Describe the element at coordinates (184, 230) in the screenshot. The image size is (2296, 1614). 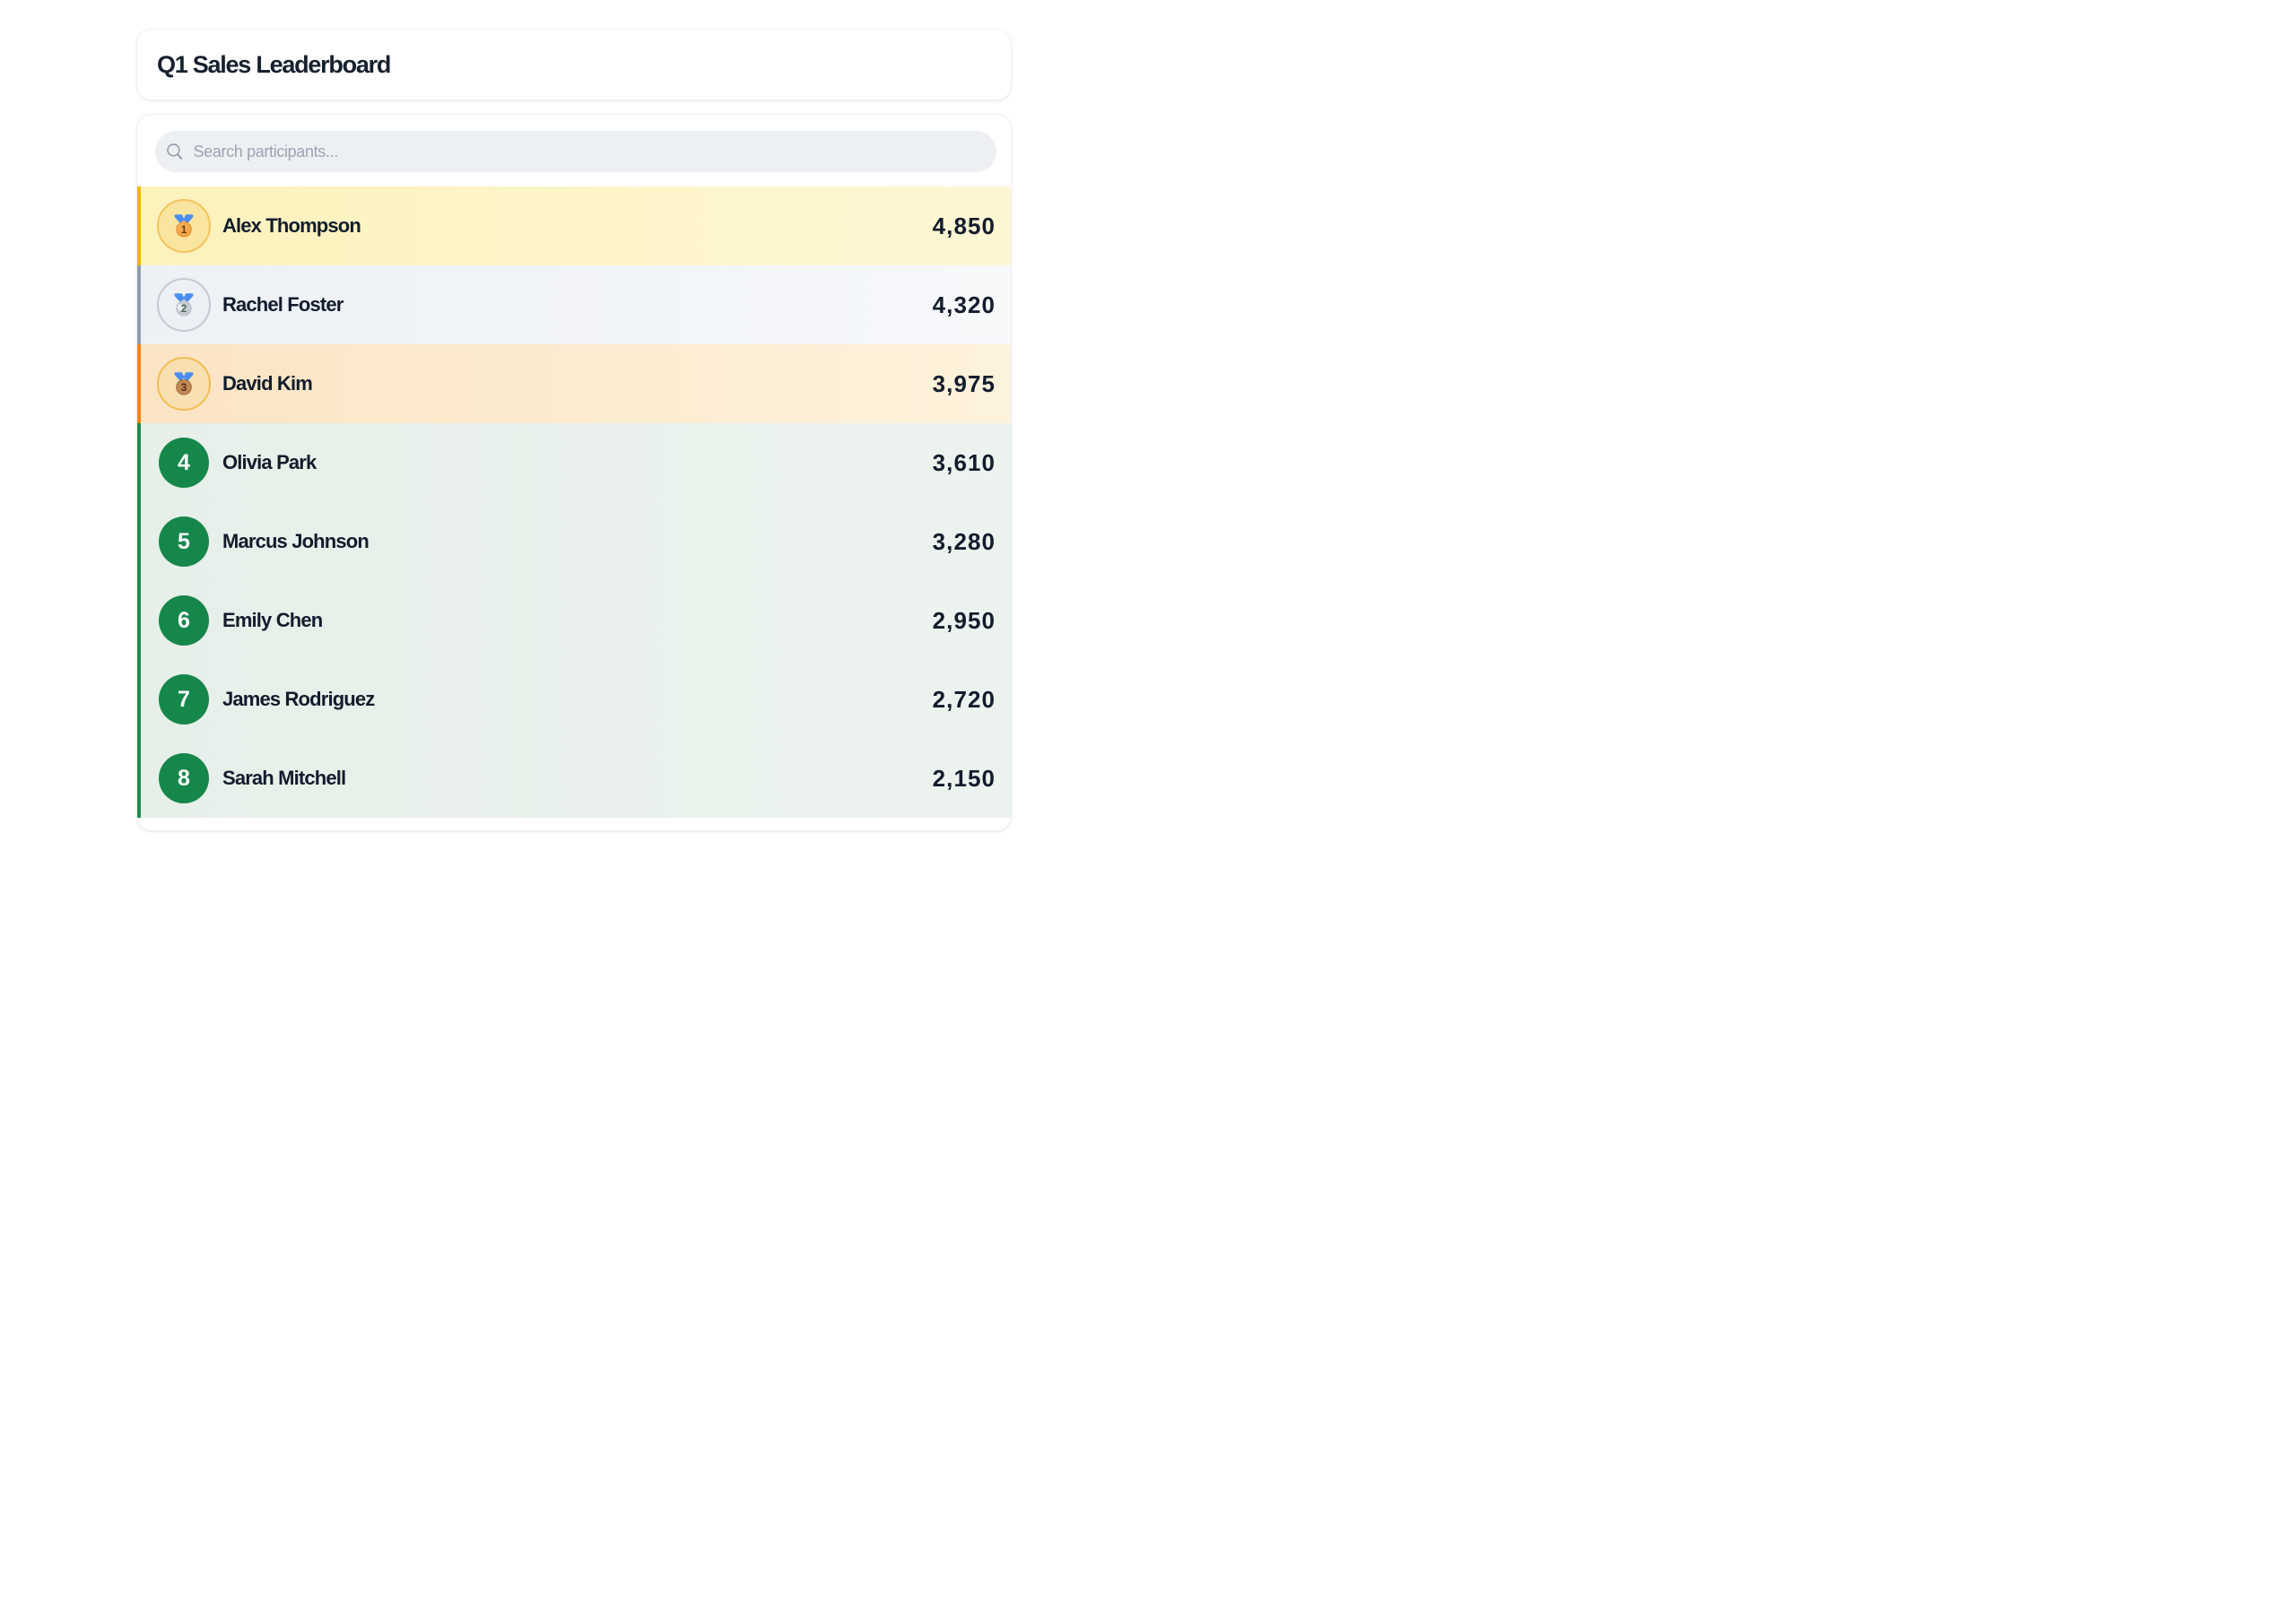
I see `svg-text: 1` at that location.